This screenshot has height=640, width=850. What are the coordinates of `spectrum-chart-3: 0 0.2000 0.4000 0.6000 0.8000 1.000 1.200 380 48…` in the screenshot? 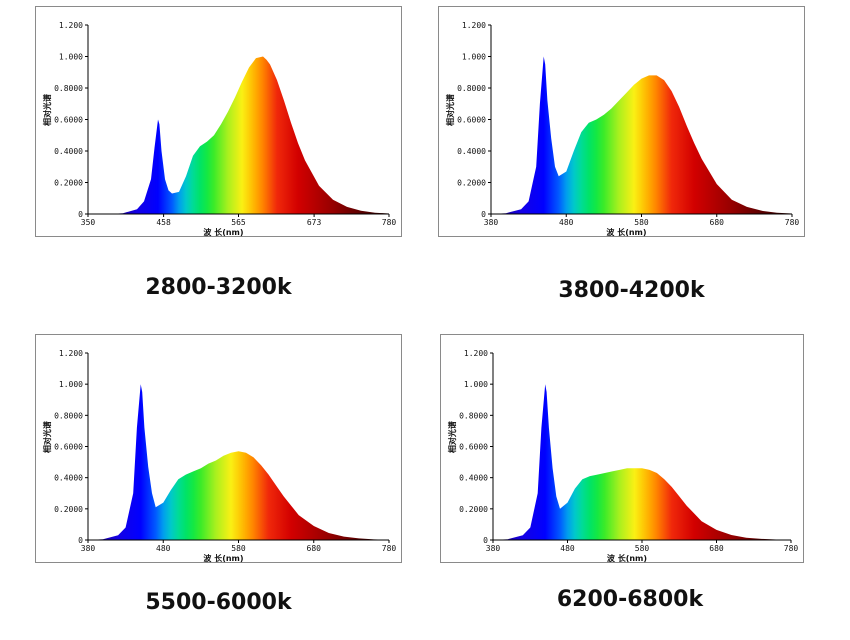 It's located at (219, 456).